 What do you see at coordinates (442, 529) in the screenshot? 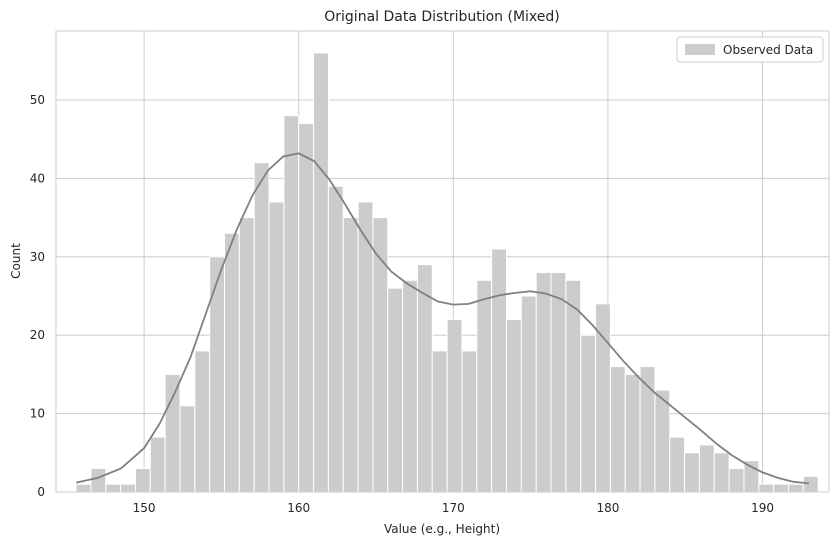
I see `x-axis-label: Value (e.g., Height)` at bounding box center [442, 529].